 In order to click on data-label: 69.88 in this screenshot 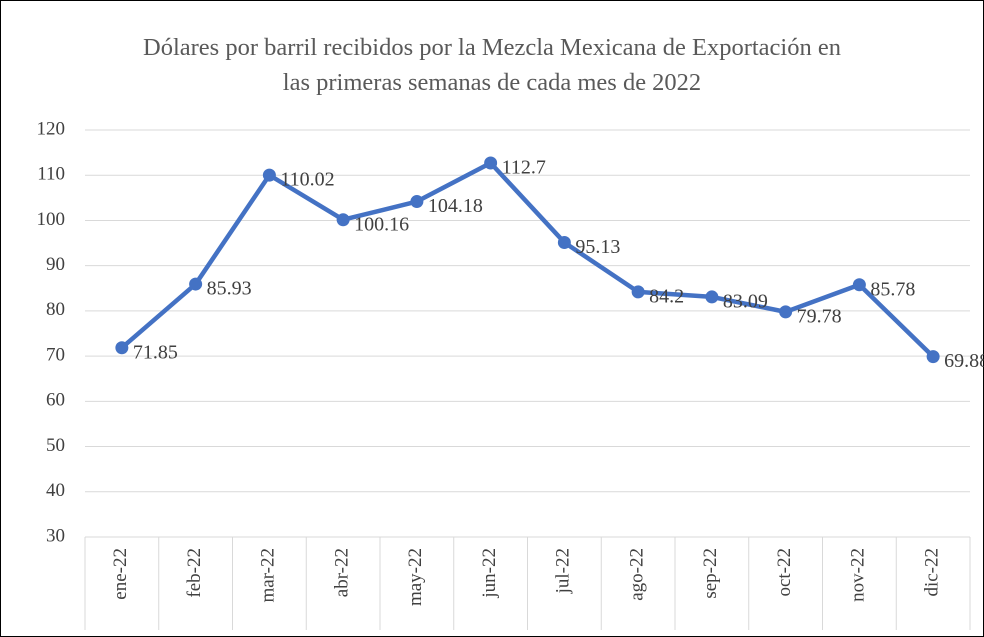, I will do `click(964, 361)`.